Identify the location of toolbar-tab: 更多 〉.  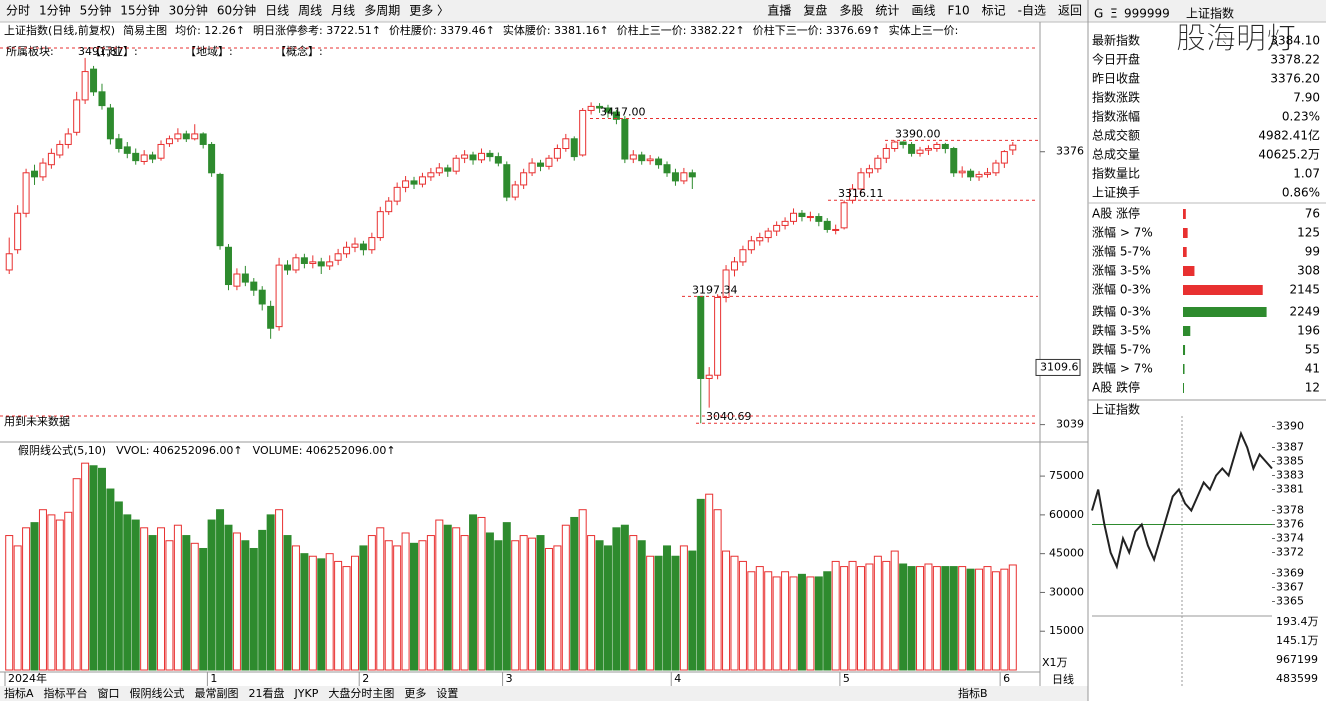
(429, 11).